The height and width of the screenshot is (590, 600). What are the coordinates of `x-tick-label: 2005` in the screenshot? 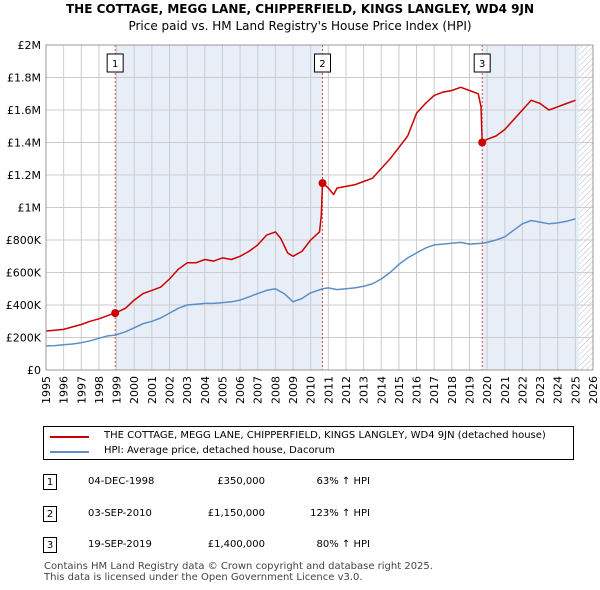 It's located at (222, 390).